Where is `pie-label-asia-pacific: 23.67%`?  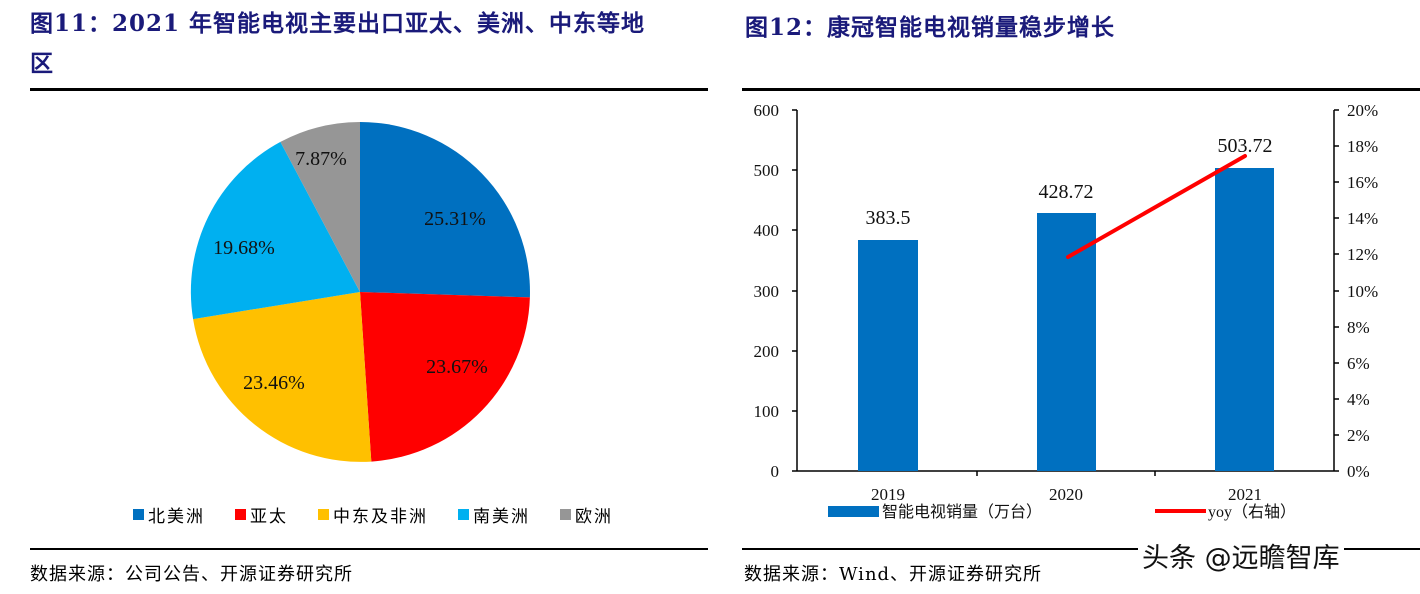 pie-label-asia-pacific: 23.67% is located at coordinates (457, 367).